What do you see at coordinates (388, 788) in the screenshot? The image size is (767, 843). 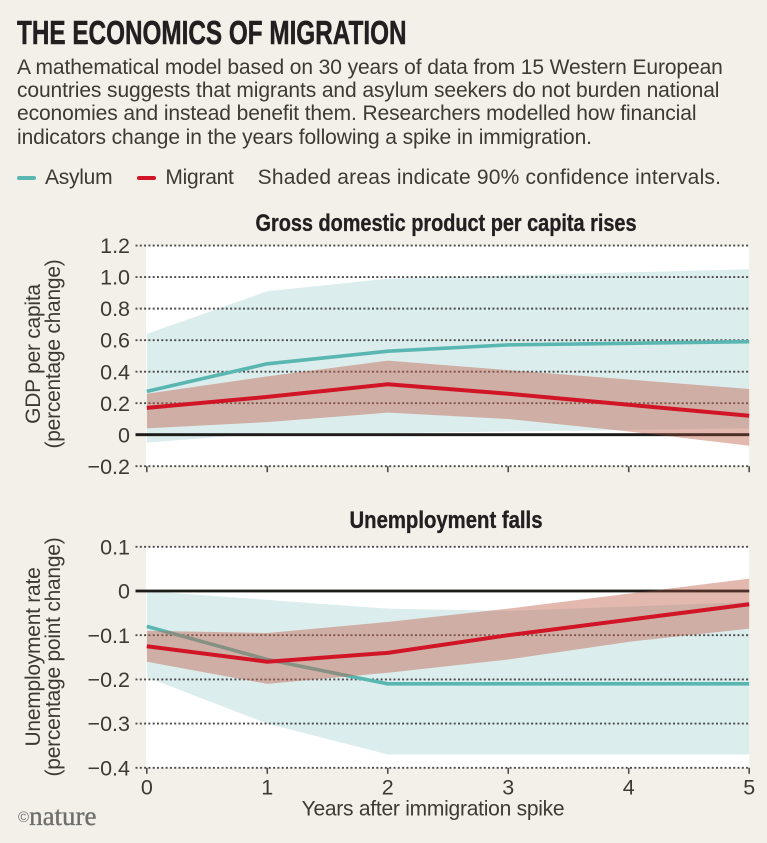 I see `x-tick-label: 2` at bounding box center [388, 788].